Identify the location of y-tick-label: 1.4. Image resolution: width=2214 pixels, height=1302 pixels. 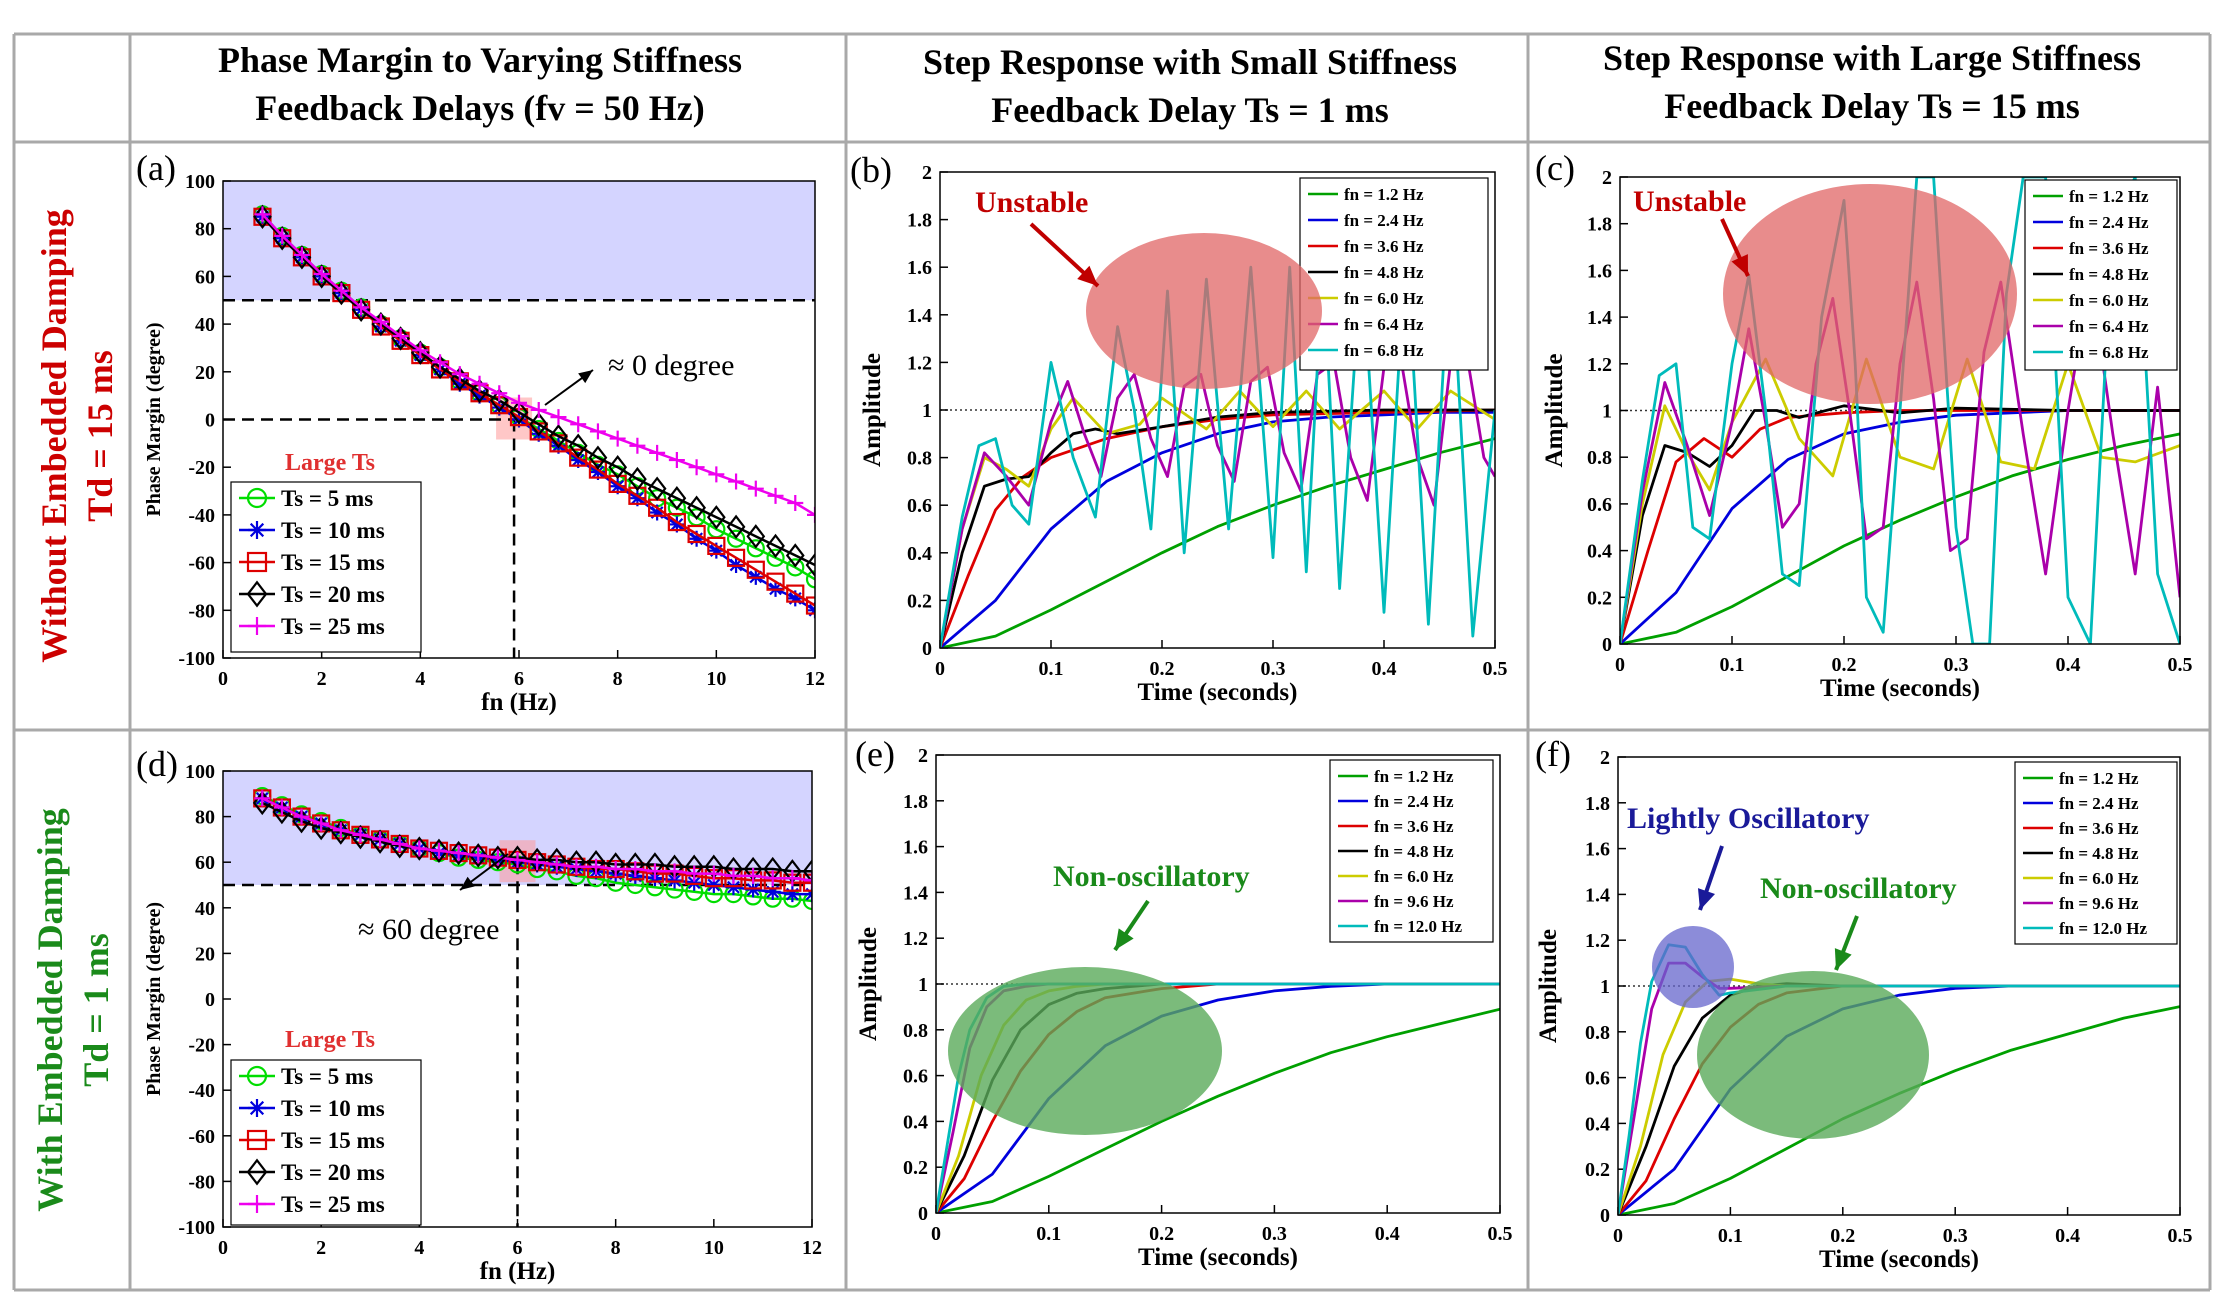
(919, 316).